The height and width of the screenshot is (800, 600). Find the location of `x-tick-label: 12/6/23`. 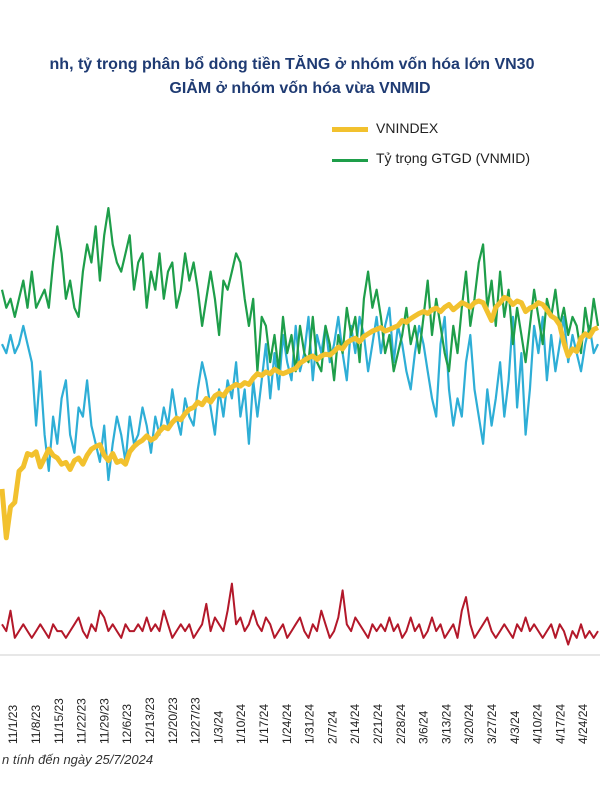

x-tick-label: 12/6/23 is located at coordinates (127, 724).